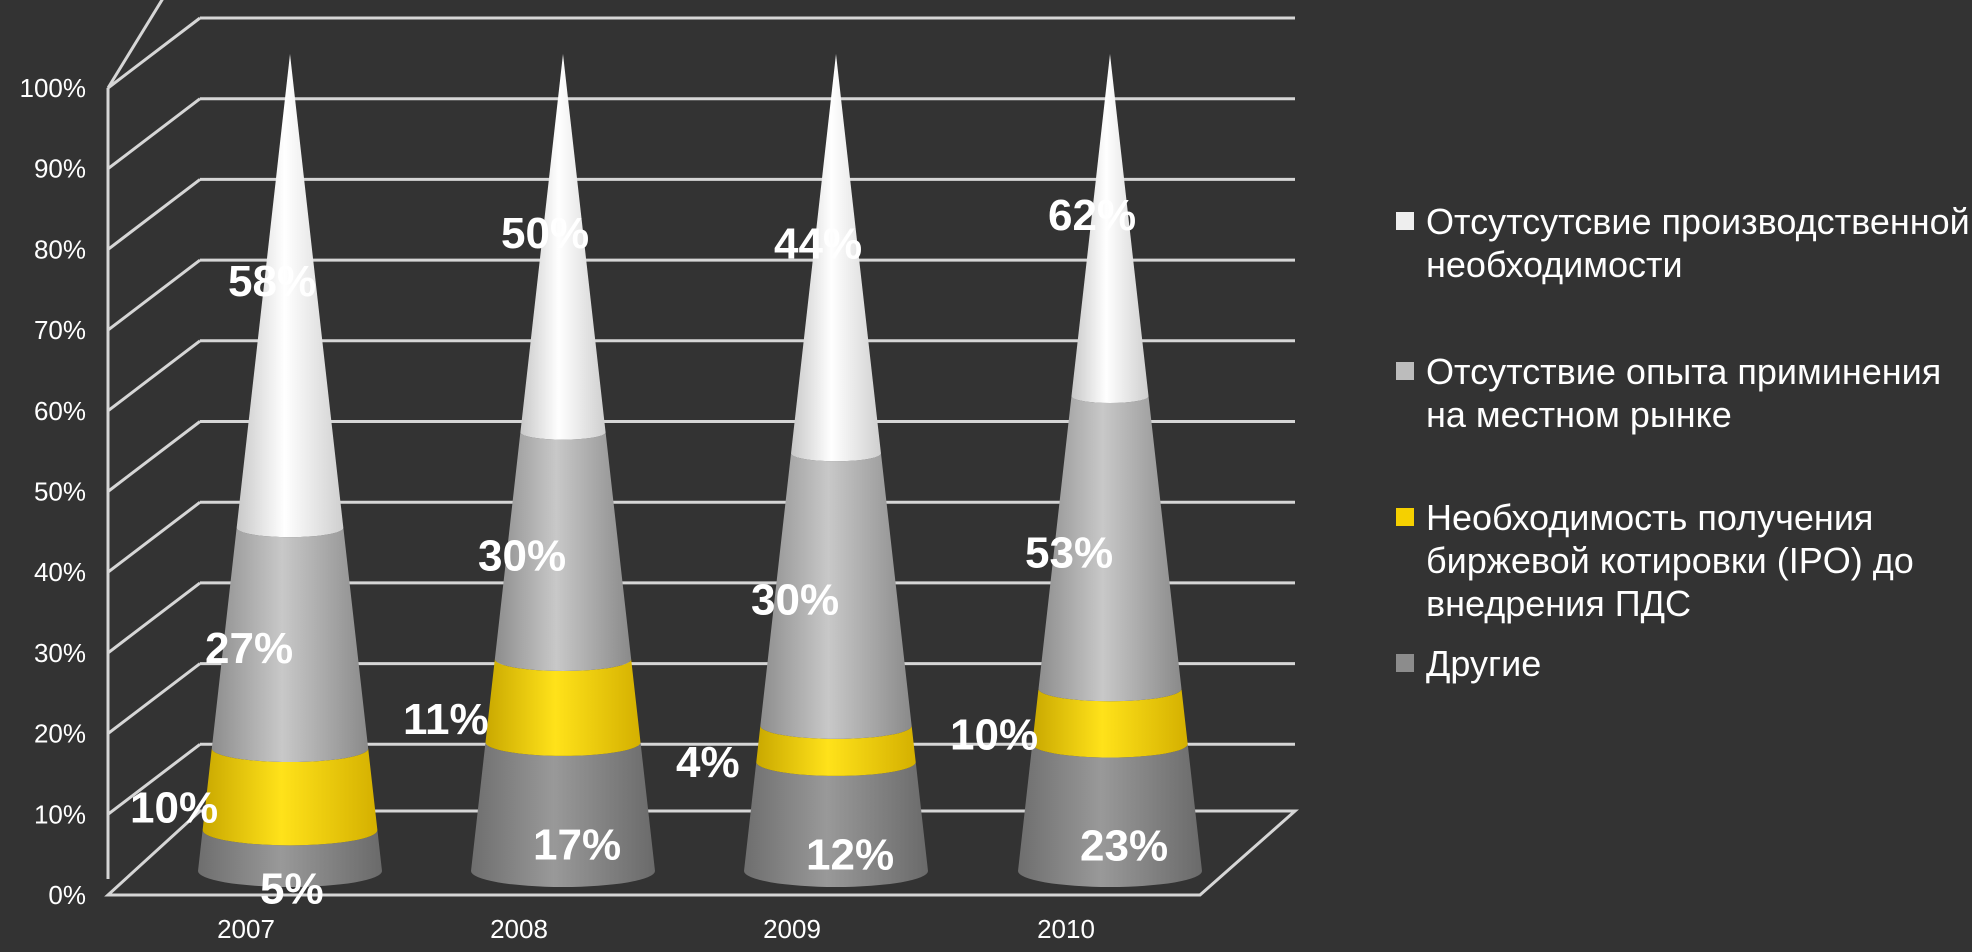 Image resolution: width=1972 pixels, height=952 pixels. I want to click on x-tick-label: 2007, so click(246, 929).